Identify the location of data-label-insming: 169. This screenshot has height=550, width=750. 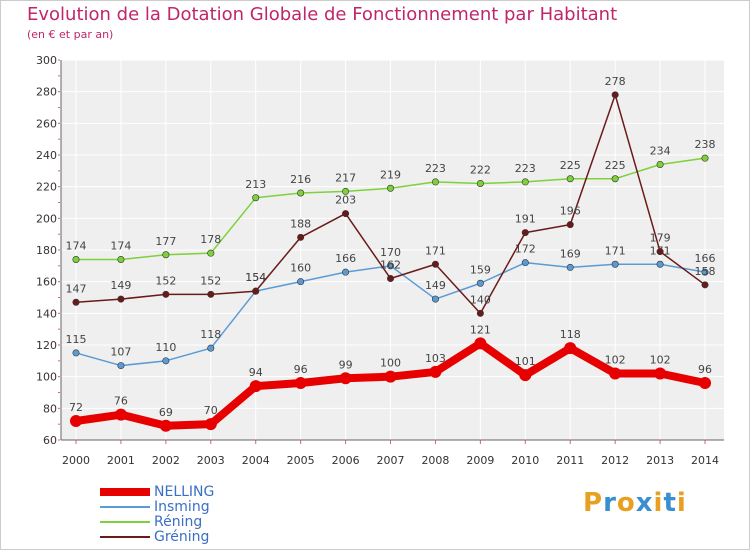
(570, 253).